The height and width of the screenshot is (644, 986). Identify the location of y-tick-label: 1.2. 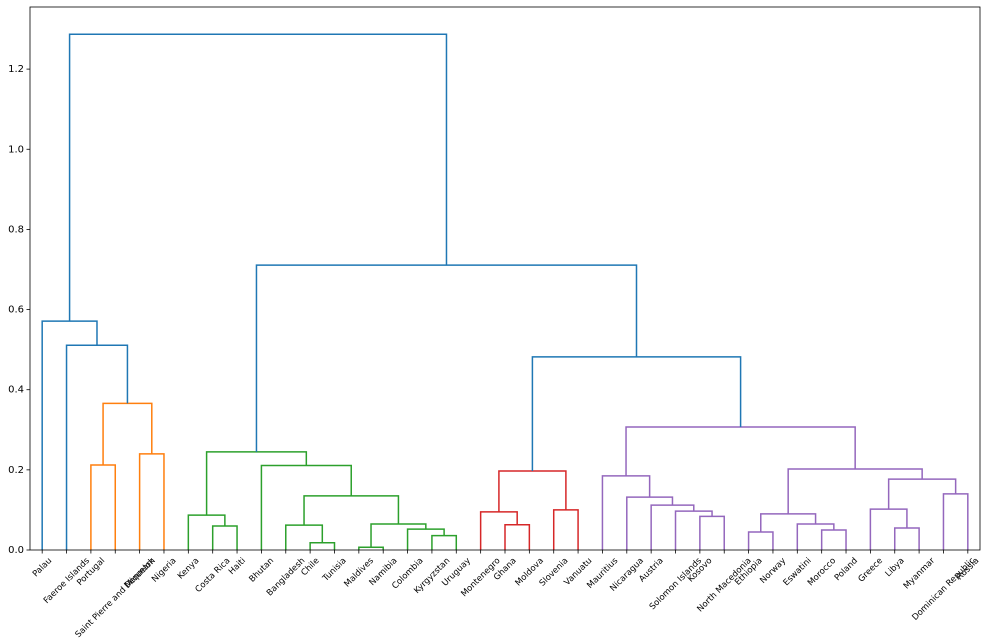
(16, 69).